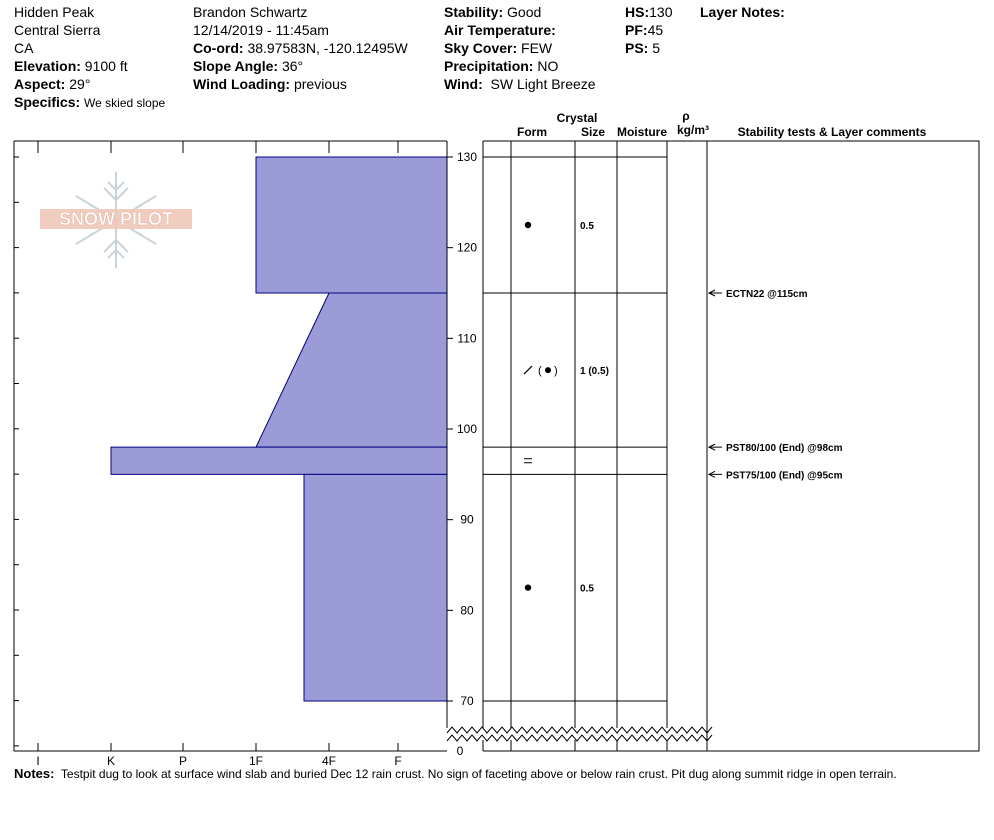 This screenshot has width=994, height=840. I want to click on depth-tick-label: 90, so click(467, 520).